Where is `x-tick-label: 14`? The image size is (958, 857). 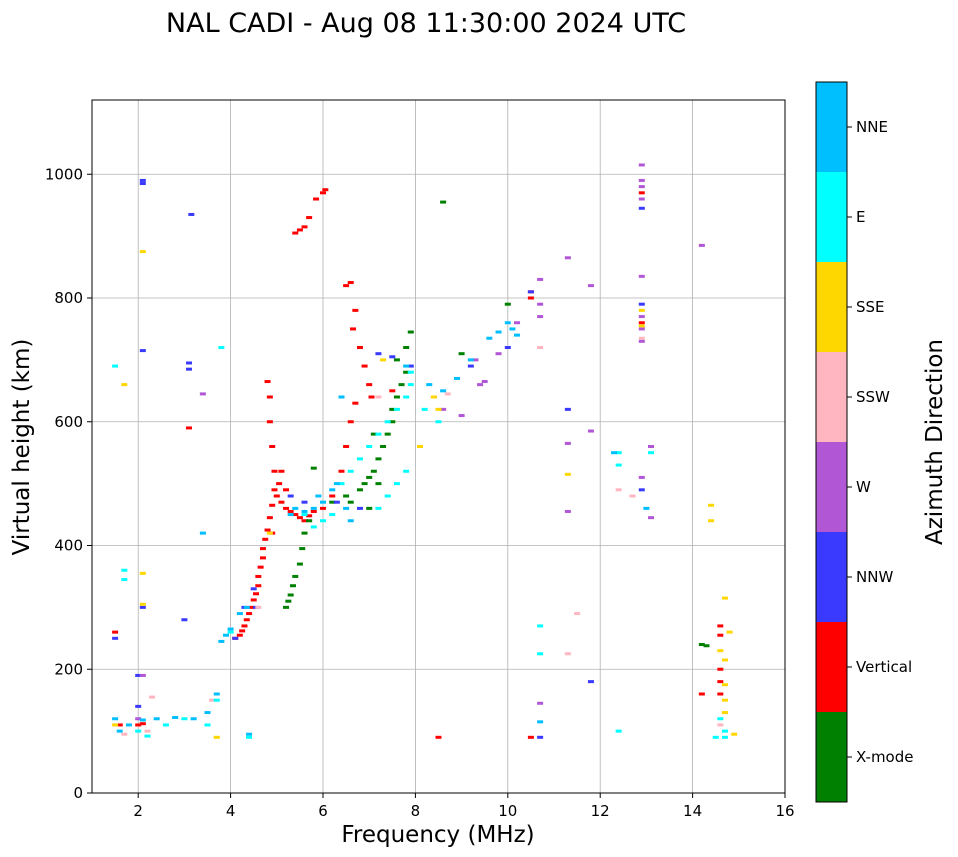 x-tick-label: 14 is located at coordinates (692, 811).